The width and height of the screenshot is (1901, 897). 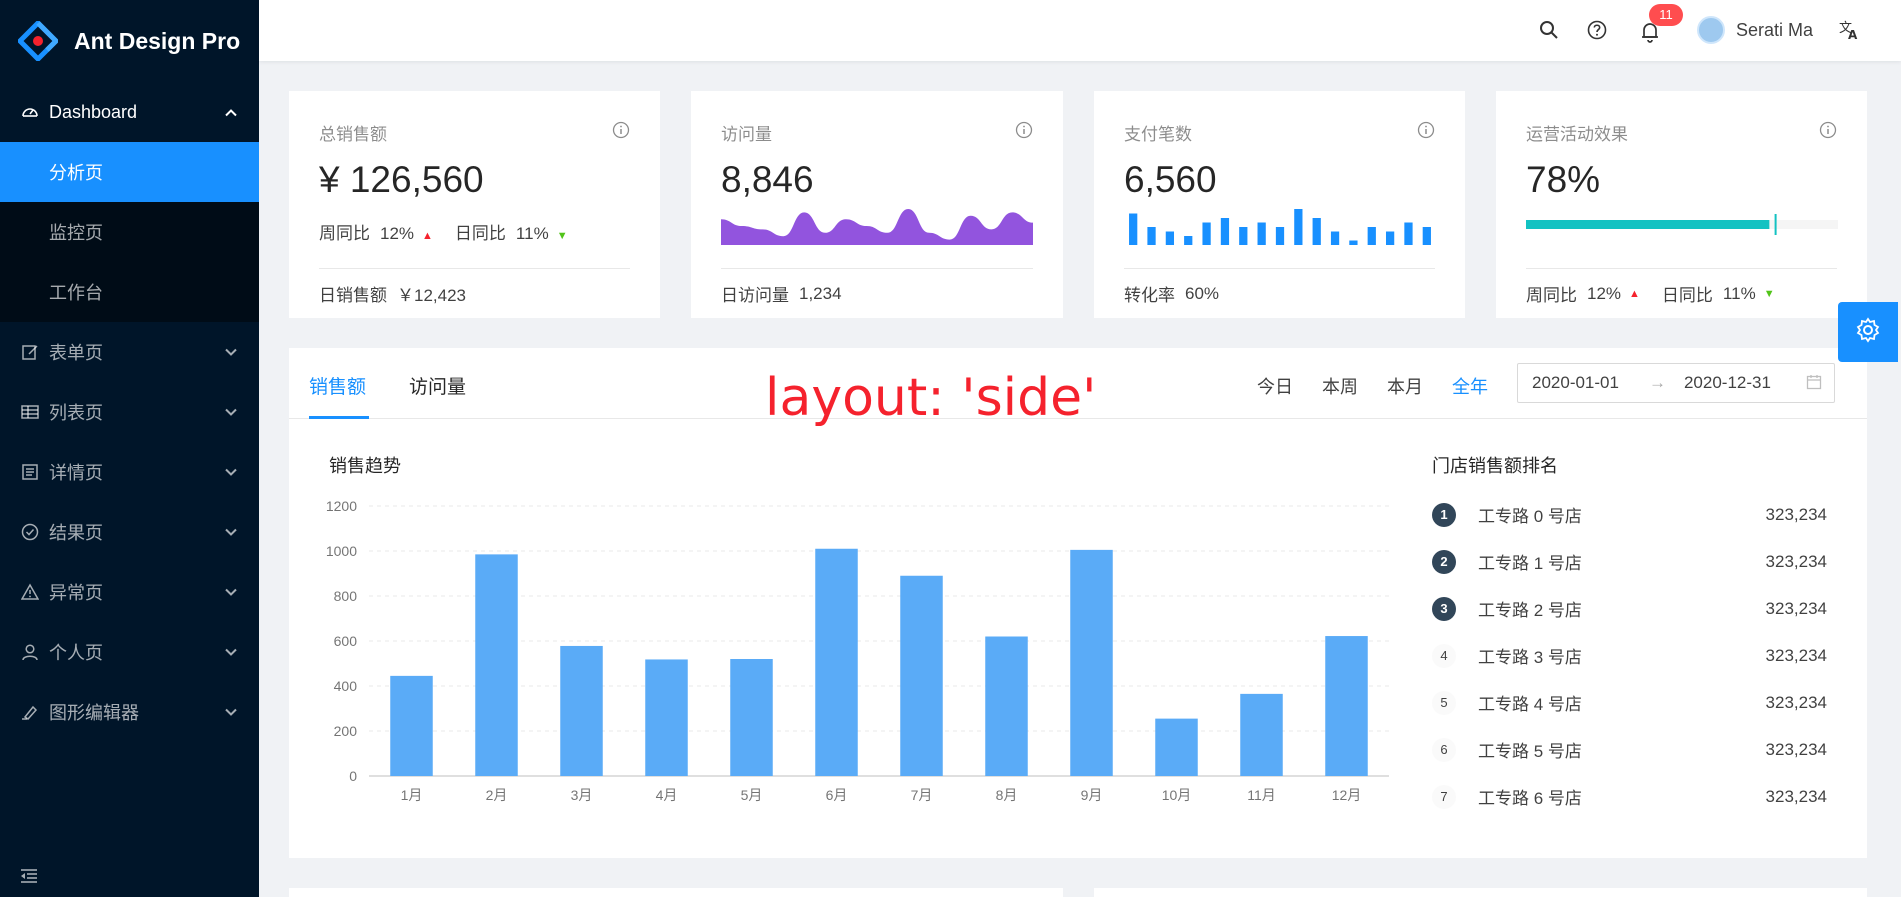 What do you see at coordinates (820, 293) in the screenshot?
I see `footer-value: 1,234` at bounding box center [820, 293].